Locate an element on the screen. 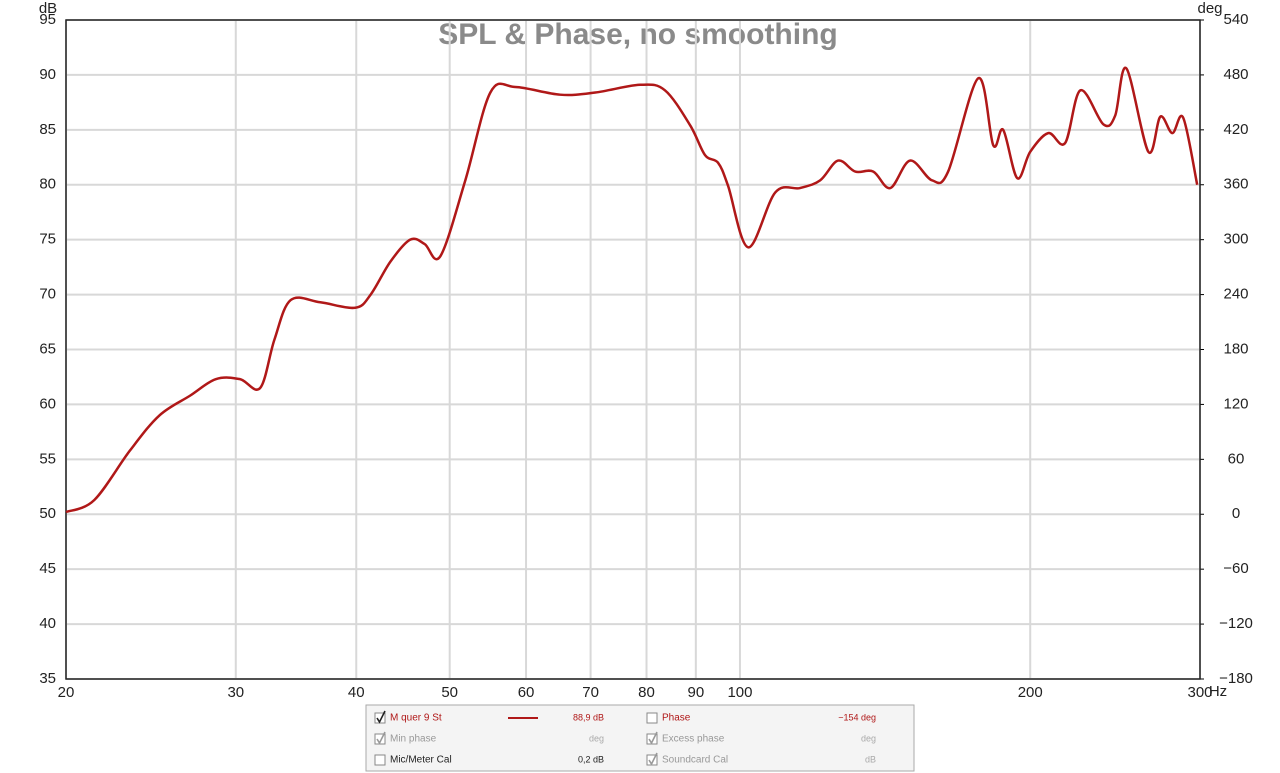  x-tick-label: 60 is located at coordinates (526, 692).